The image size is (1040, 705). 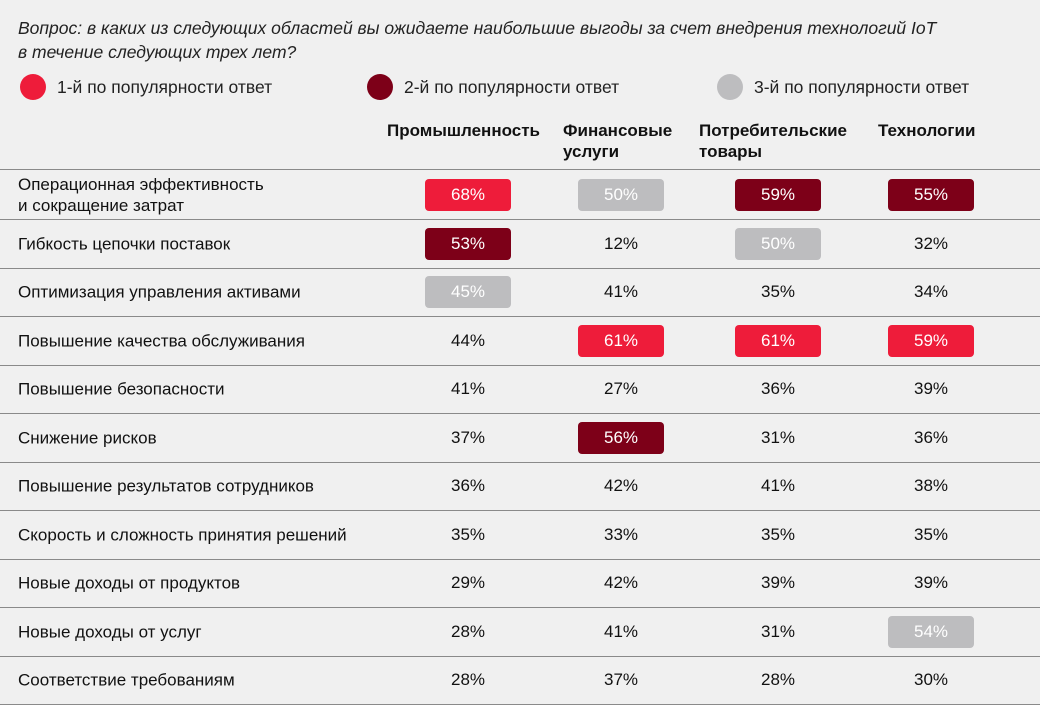 I want to click on row-label: Гибкость цепочки поставок, so click(x=124, y=244).